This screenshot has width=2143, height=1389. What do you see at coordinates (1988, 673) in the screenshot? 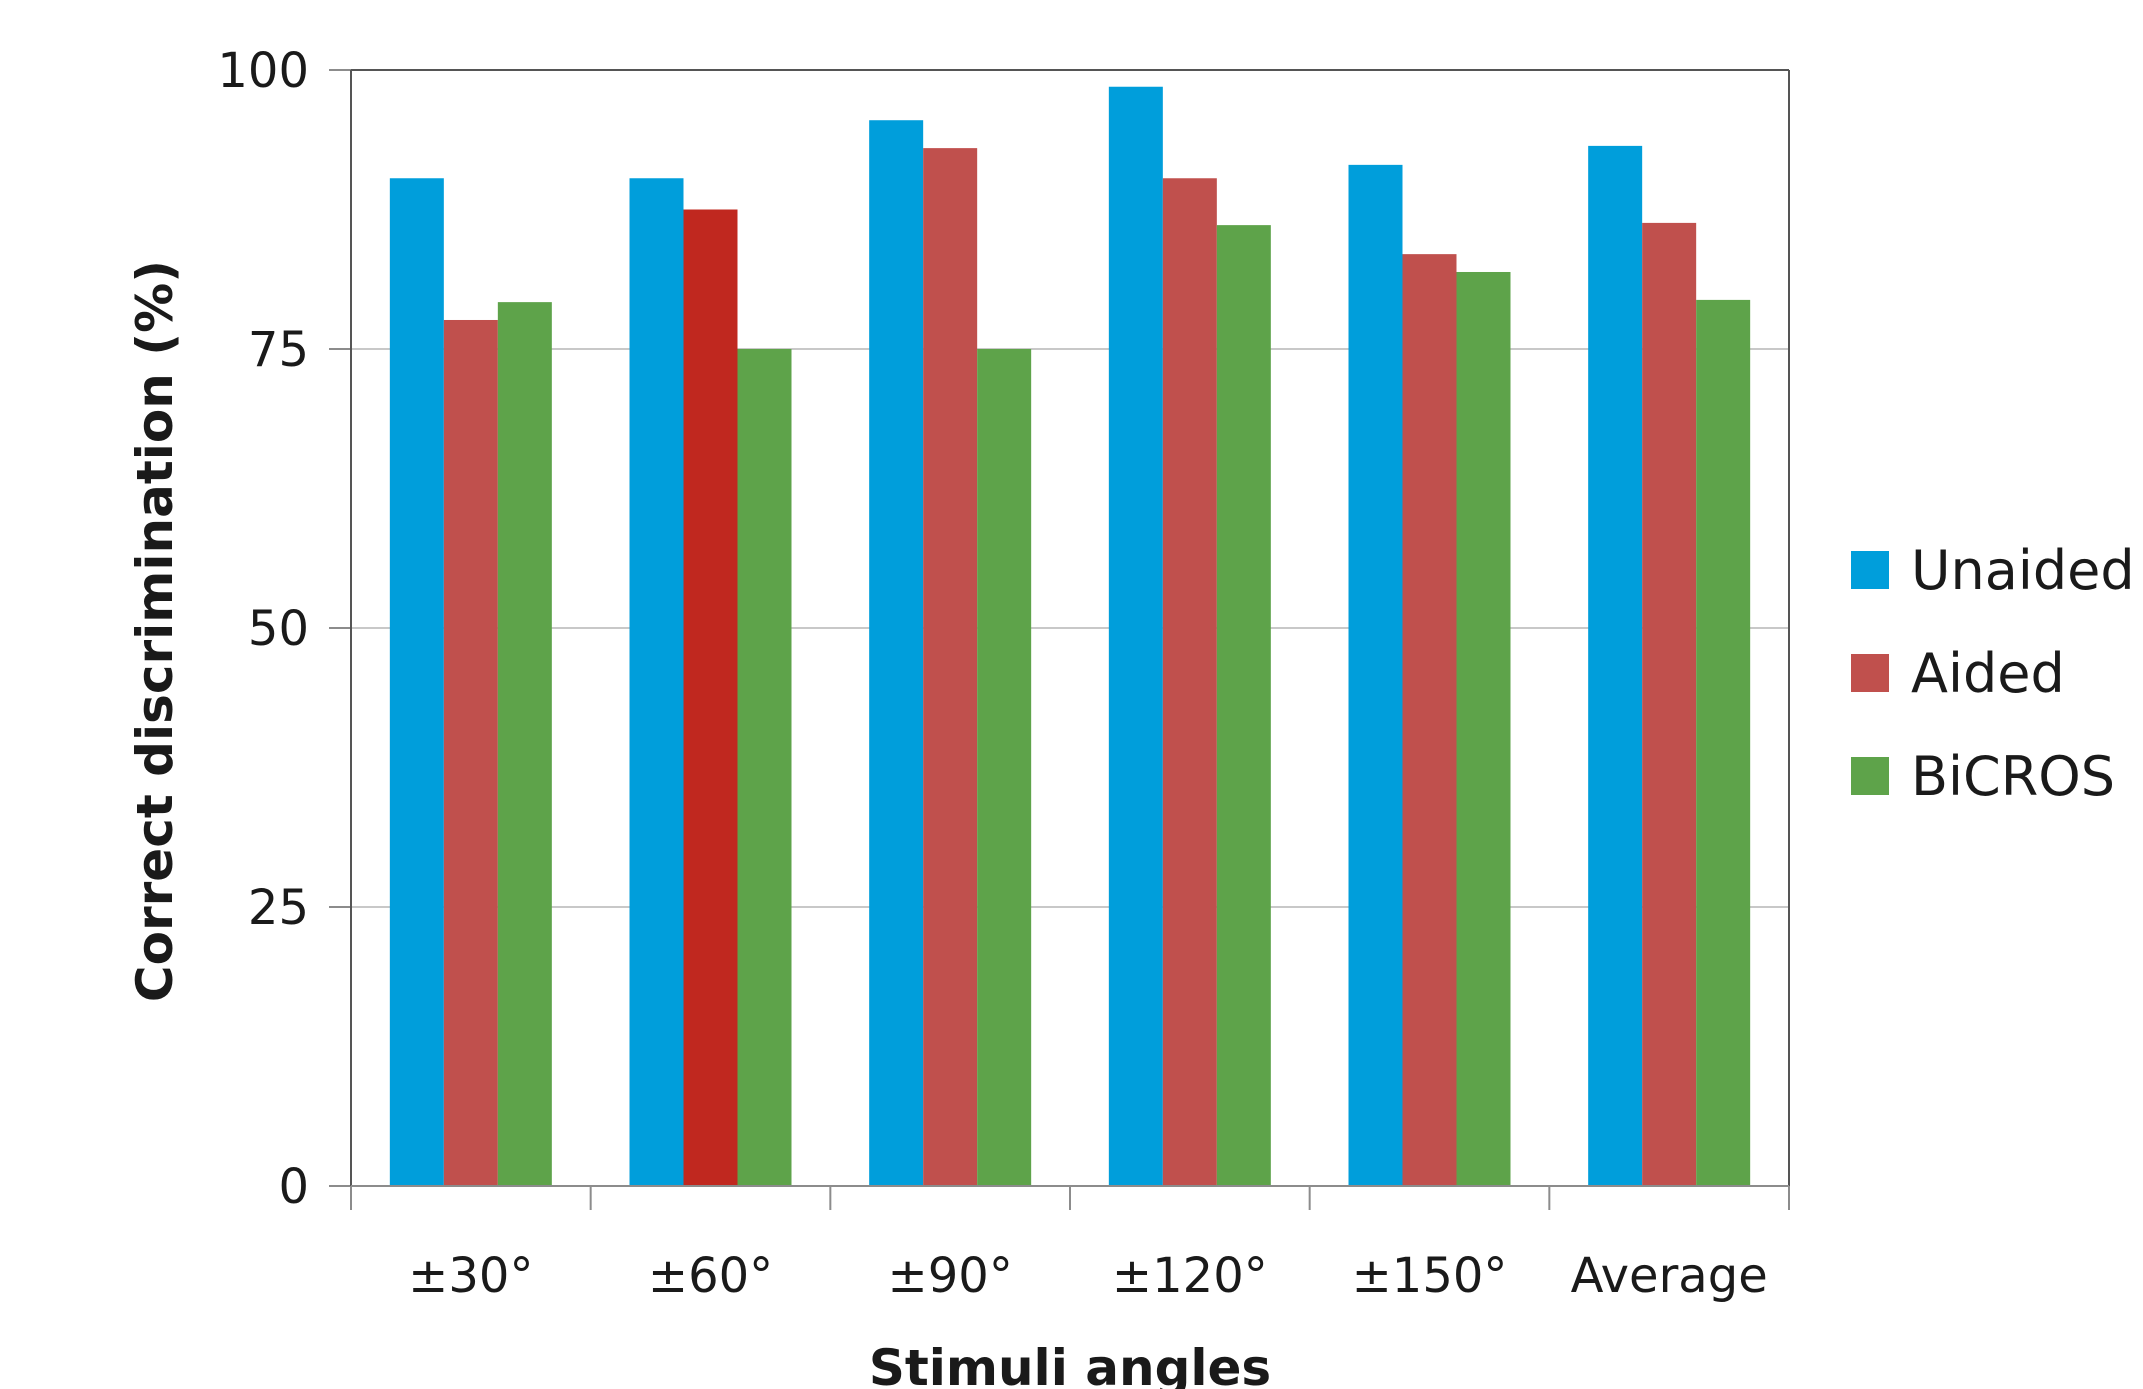
I see `legend-label-aided: Aided` at bounding box center [1988, 673].